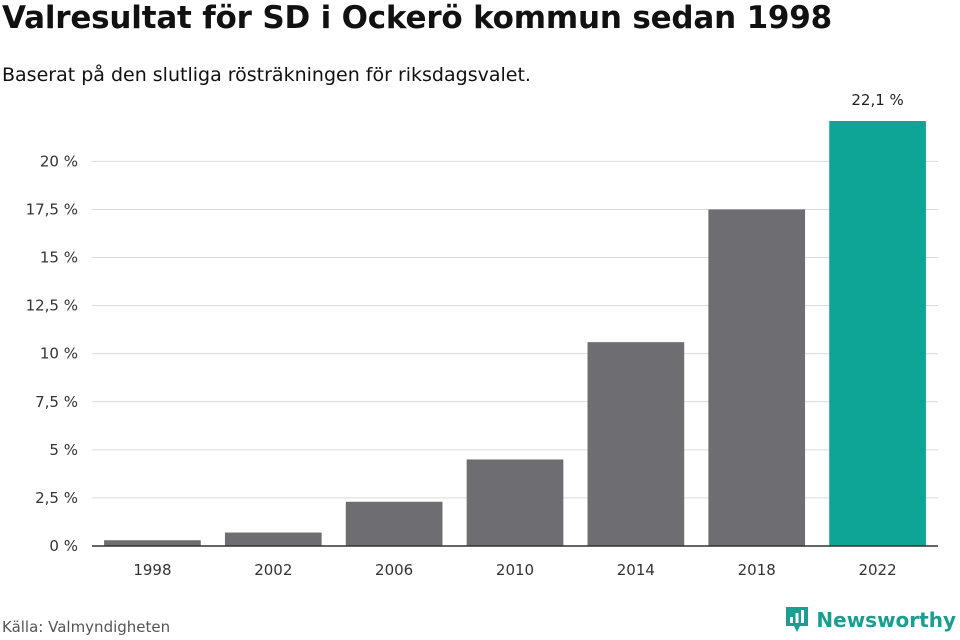 Image resolution: width=960 pixels, height=640 pixels. What do you see at coordinates (63, 450) in the screenshot?
I see `y-tick-label: 5 %` at bounding box center [63, 450].